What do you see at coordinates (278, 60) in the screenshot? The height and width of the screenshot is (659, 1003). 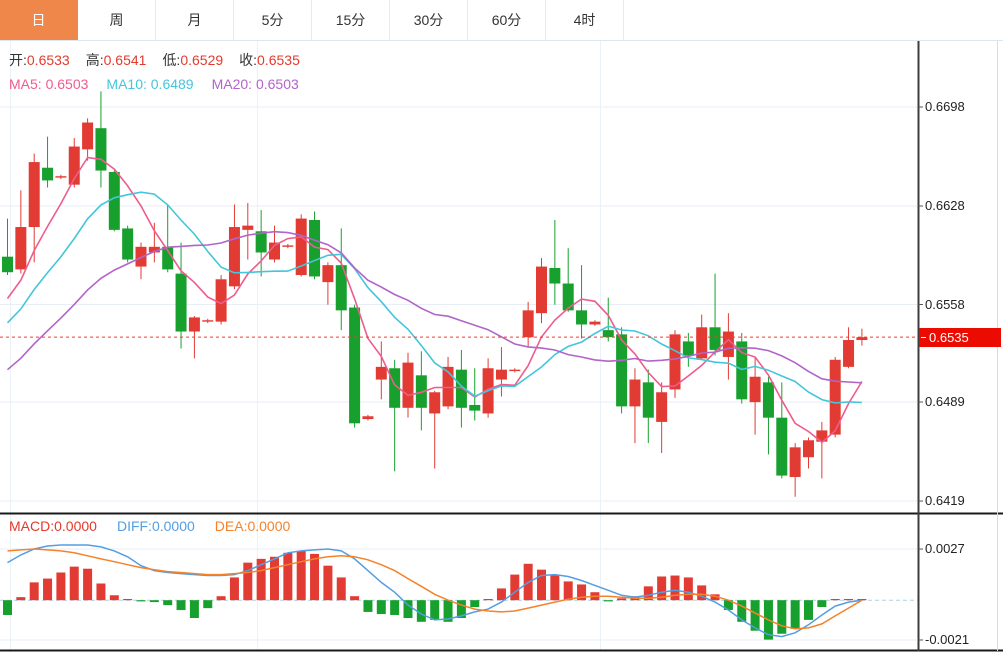 I see `close-value: 0.6535` at bounding box center [278, 60].